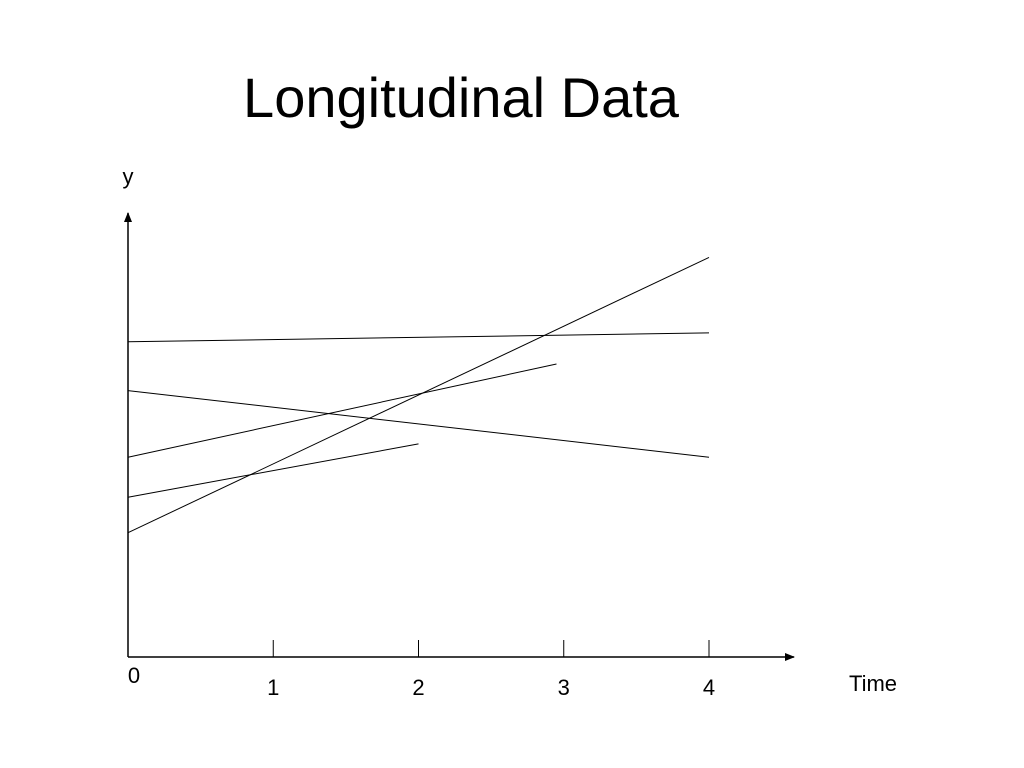 The image size is (1024, 768). What do you see at coordinates (709, 687) in the screenshot?
I see `x-tick-label: 4` at bounding box center [709, 687].